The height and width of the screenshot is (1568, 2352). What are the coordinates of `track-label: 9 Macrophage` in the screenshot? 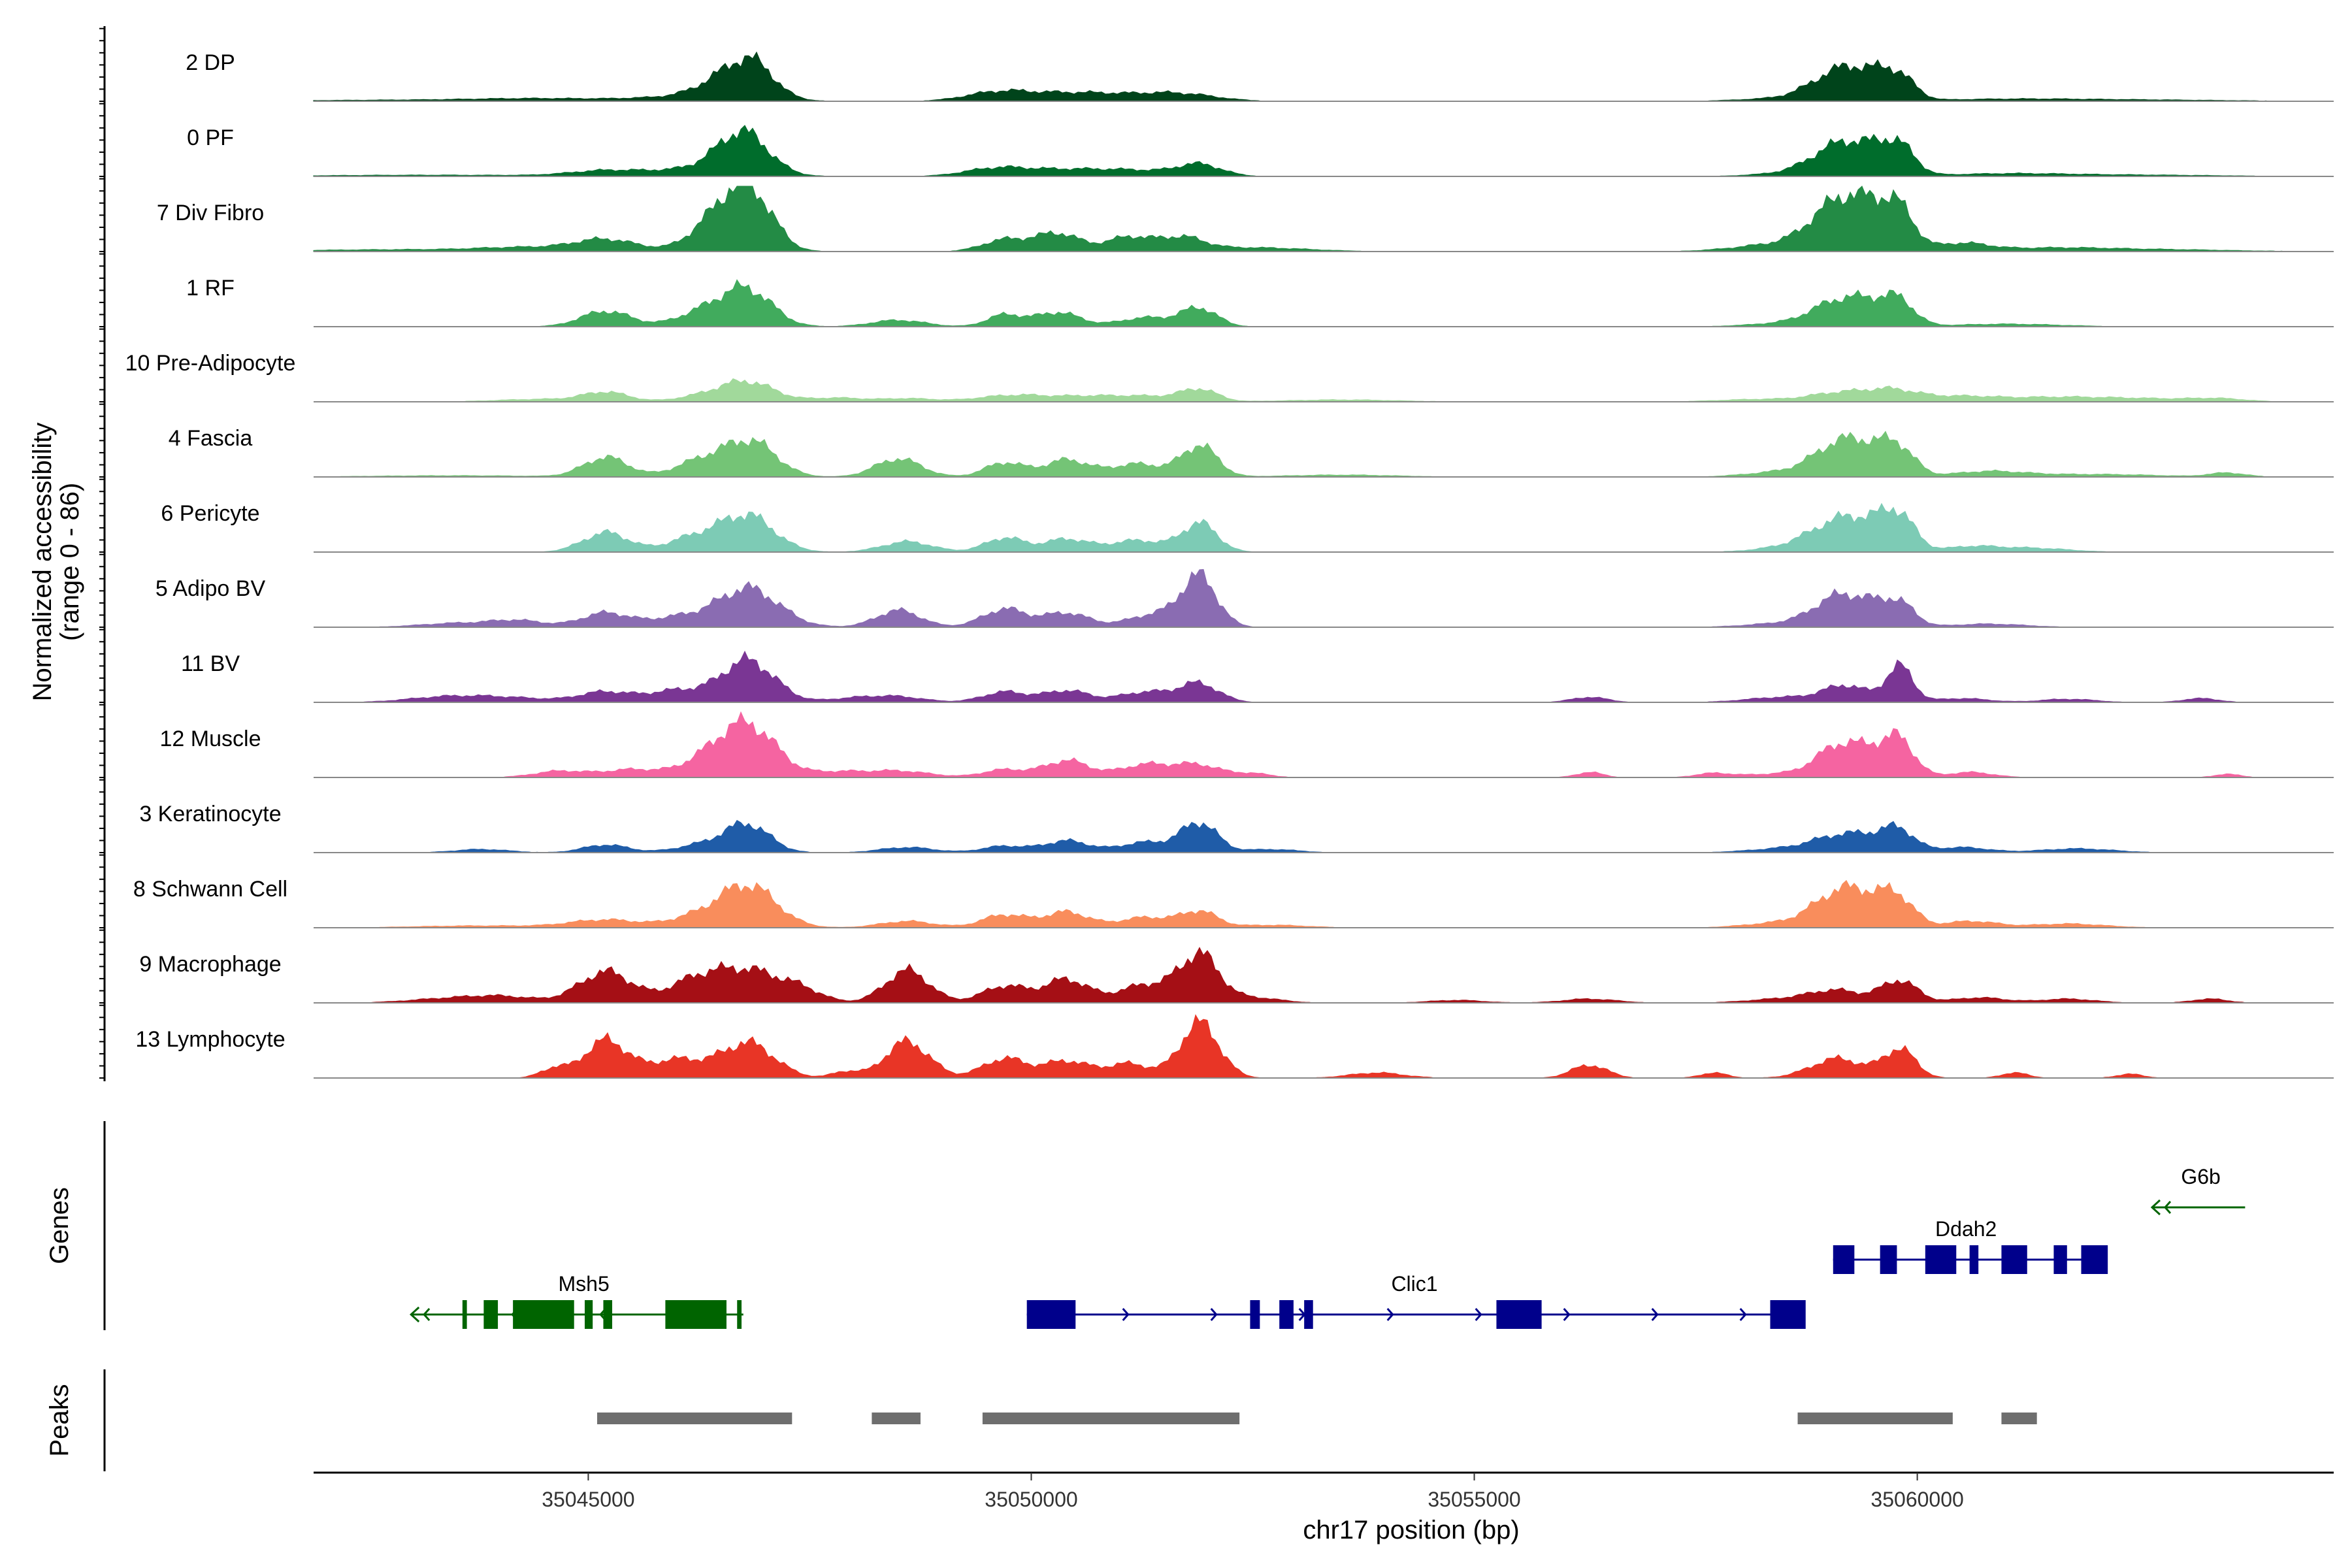 It's located at (210, 964).